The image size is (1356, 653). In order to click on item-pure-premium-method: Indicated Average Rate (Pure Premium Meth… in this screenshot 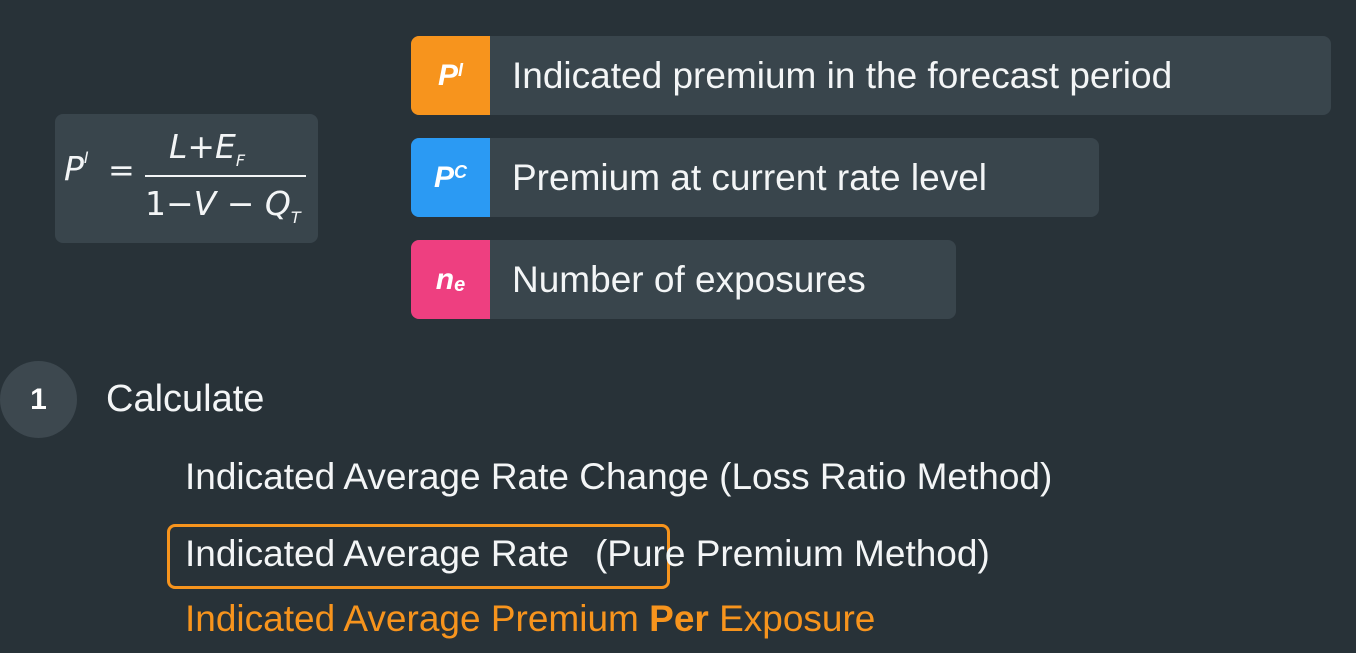, I will do `click(587, 554)`.